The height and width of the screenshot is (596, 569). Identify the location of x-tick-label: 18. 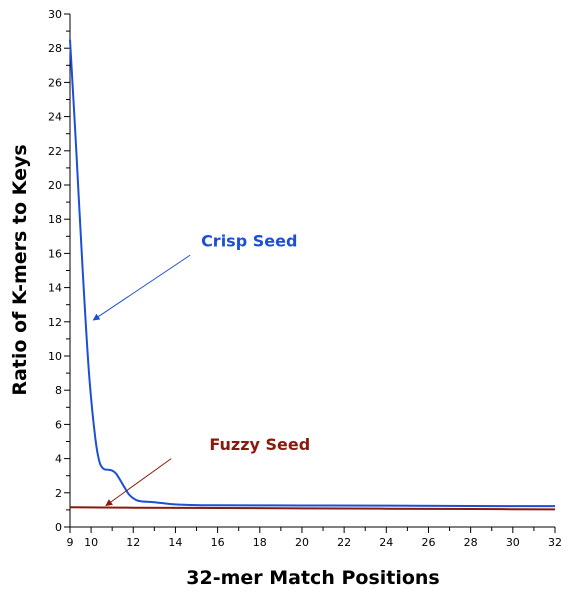
(260, 542).